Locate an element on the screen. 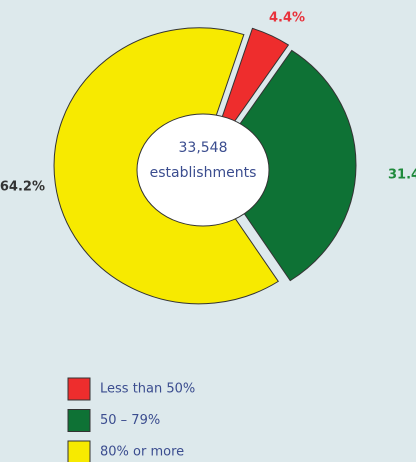 This screenshot has height=462, width=416. donut-hole is located at coordinates (203, 170).